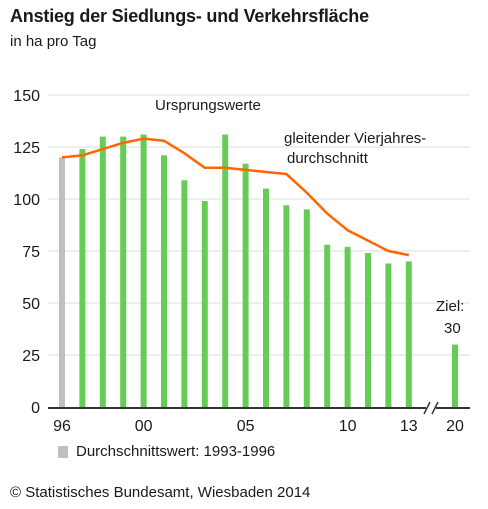  I want to click on y-tick-label: 0, so click(35, 408).